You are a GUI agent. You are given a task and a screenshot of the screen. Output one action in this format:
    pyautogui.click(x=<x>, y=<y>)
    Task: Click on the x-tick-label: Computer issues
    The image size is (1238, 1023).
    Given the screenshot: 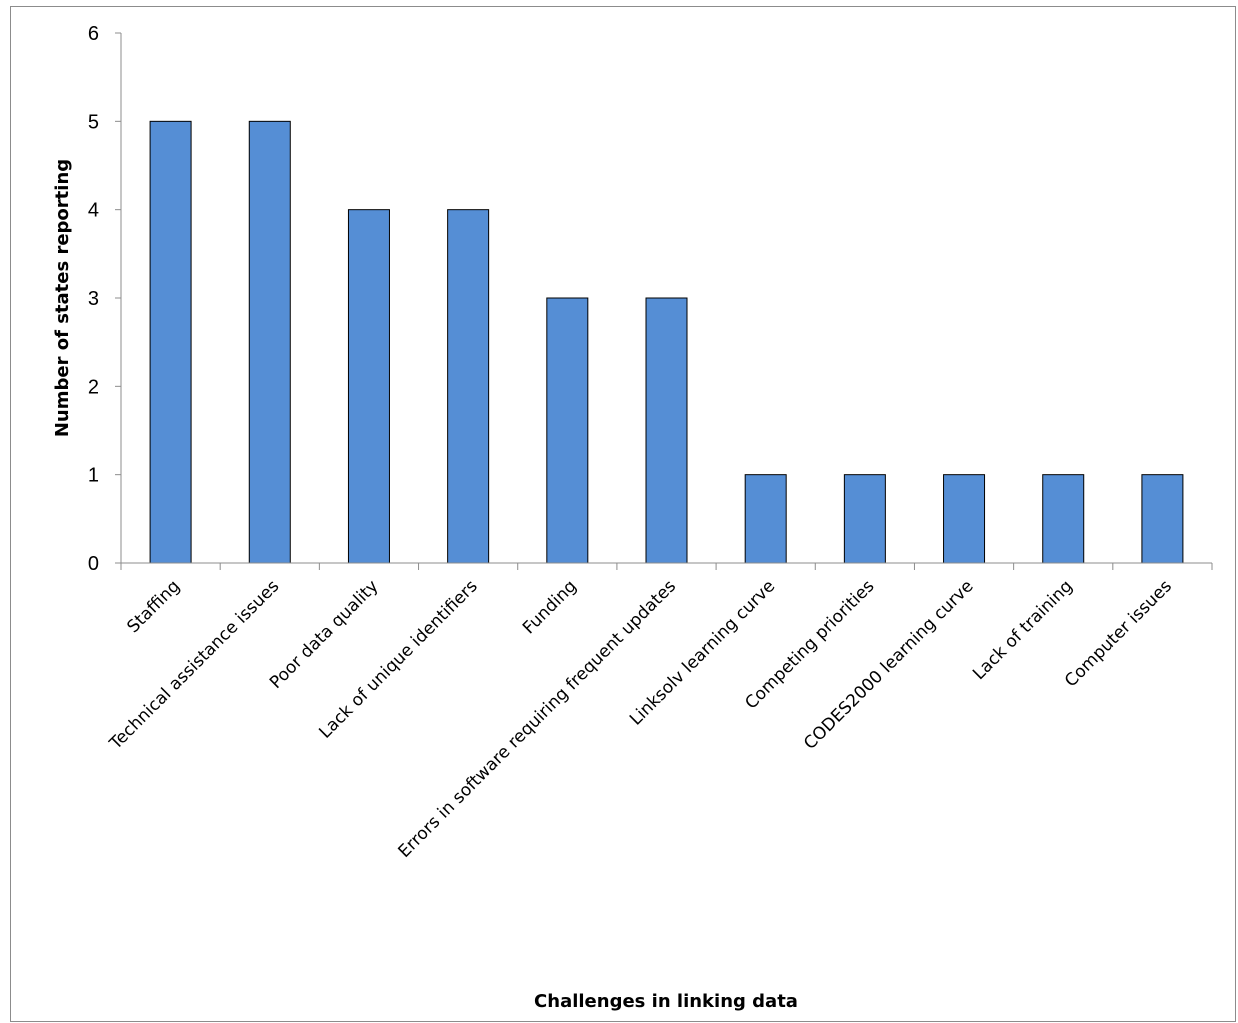 What is the action you would take?
    pyautogui.click(x=1118, y=633)
    